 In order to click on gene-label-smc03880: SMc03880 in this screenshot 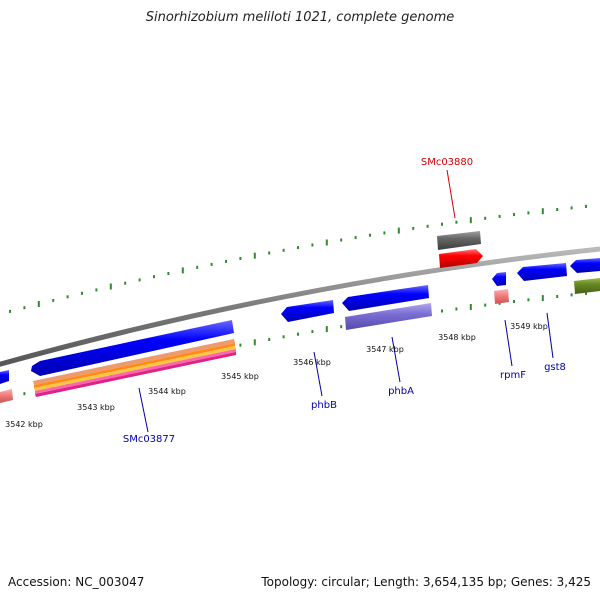, I will do `click(447, 162)`.